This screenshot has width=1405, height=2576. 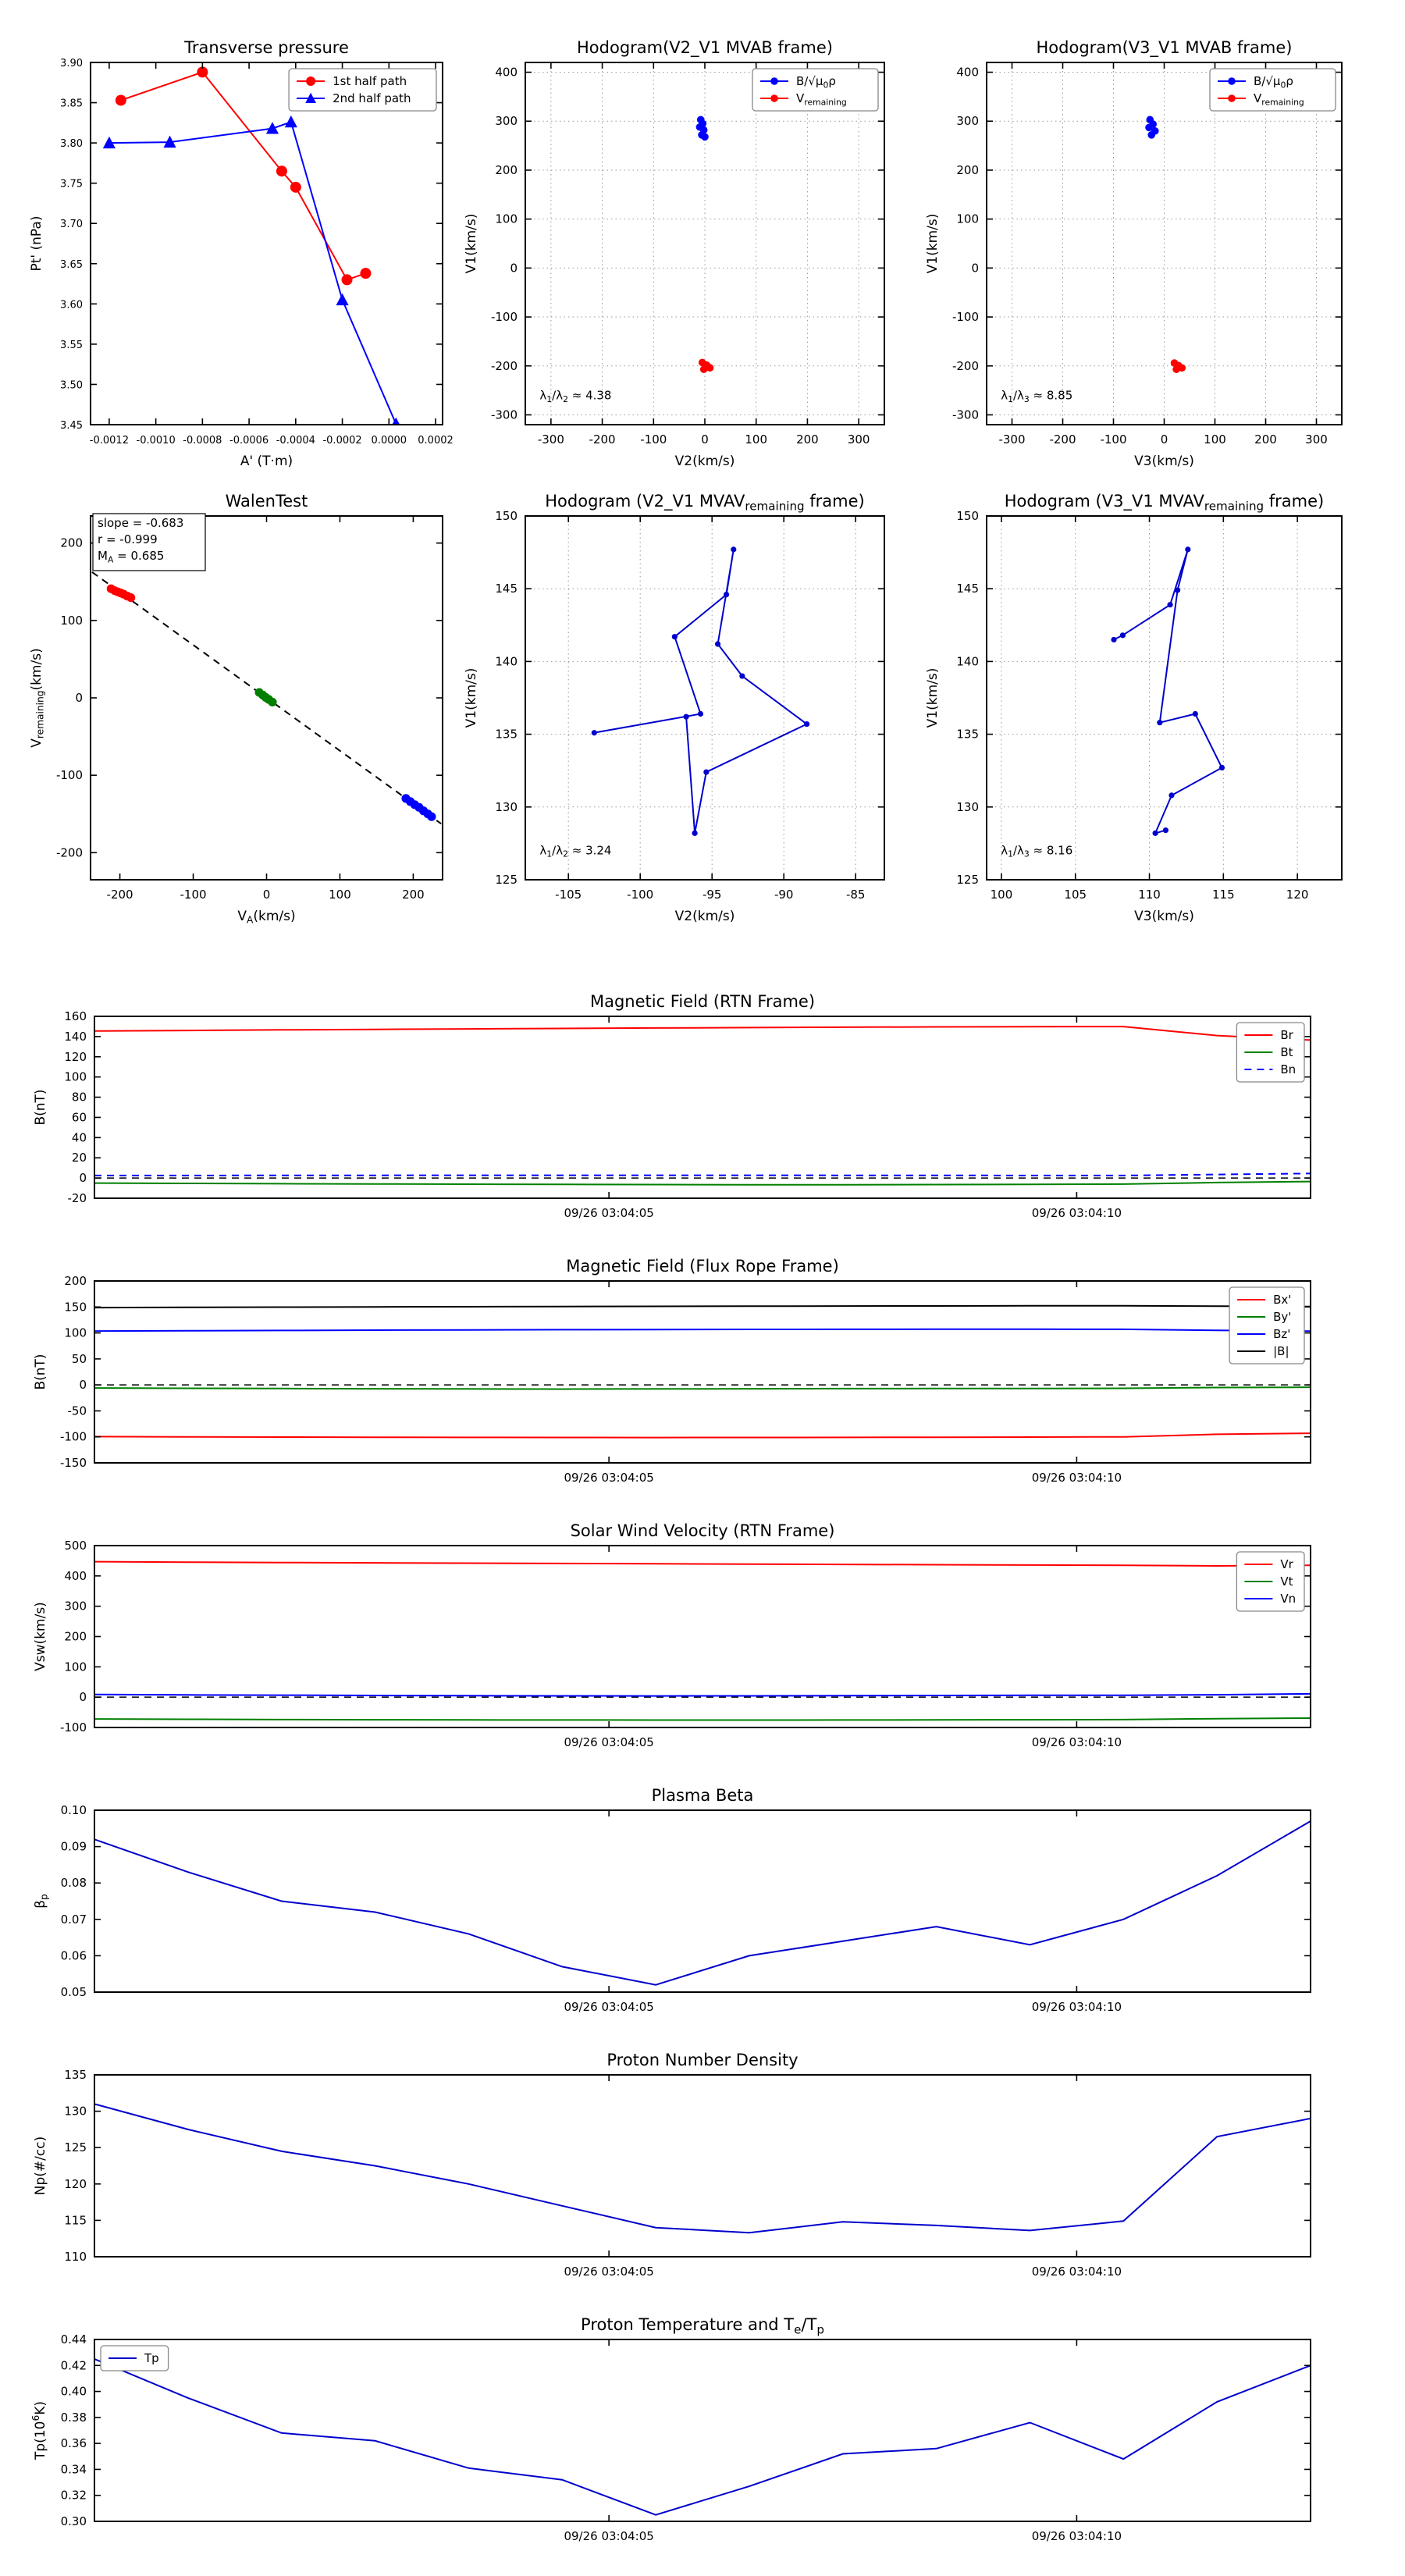 I want to click on ticks-and-labels: -200 -100 0 100 200 -200 -100 0 100 200, so click(x=250, y=709).